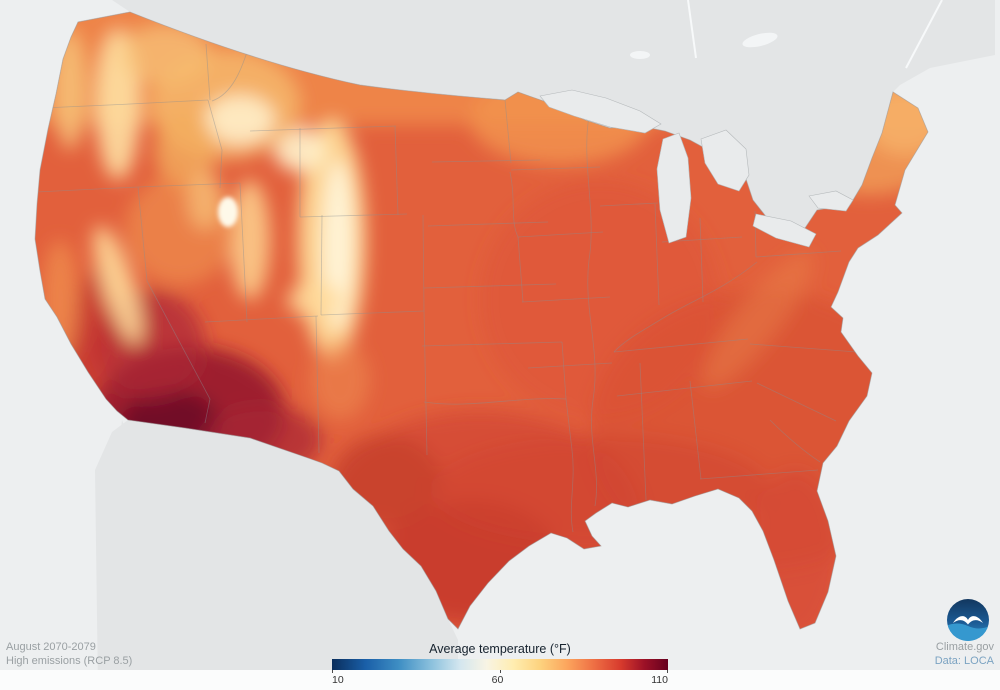 Image resolution: width=1000 pixels, height=690 pixels. I want to click on tick-label-mid: 60, so click(497, 680).